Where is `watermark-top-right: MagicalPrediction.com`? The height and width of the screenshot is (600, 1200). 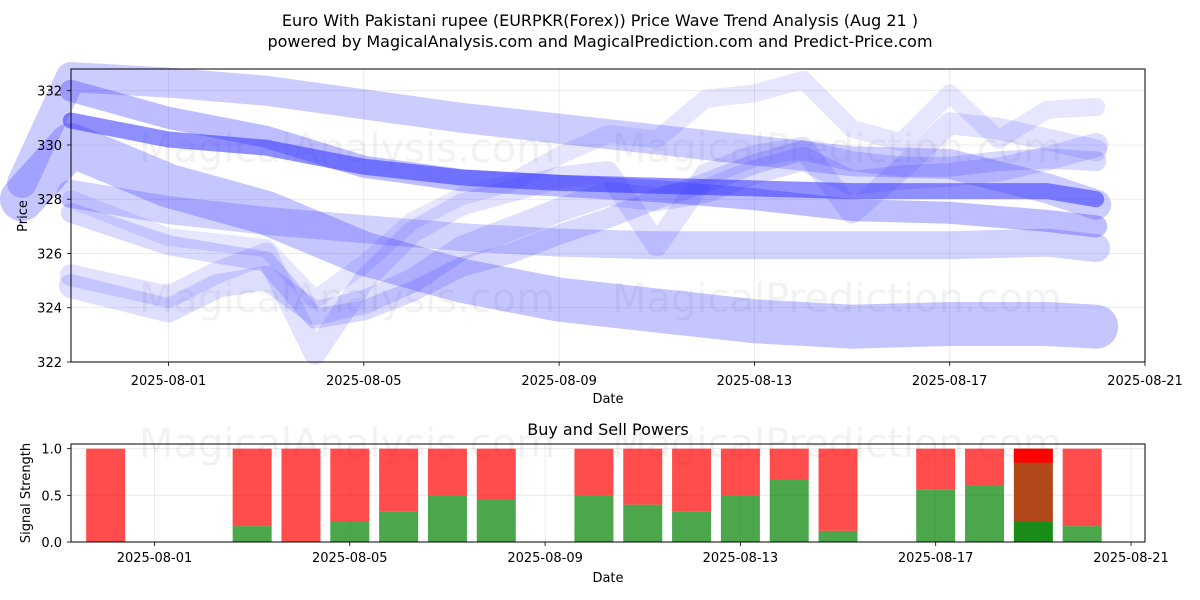 watermark-top-right: MagicalPrediction.com is located at coordinates (837, 149).